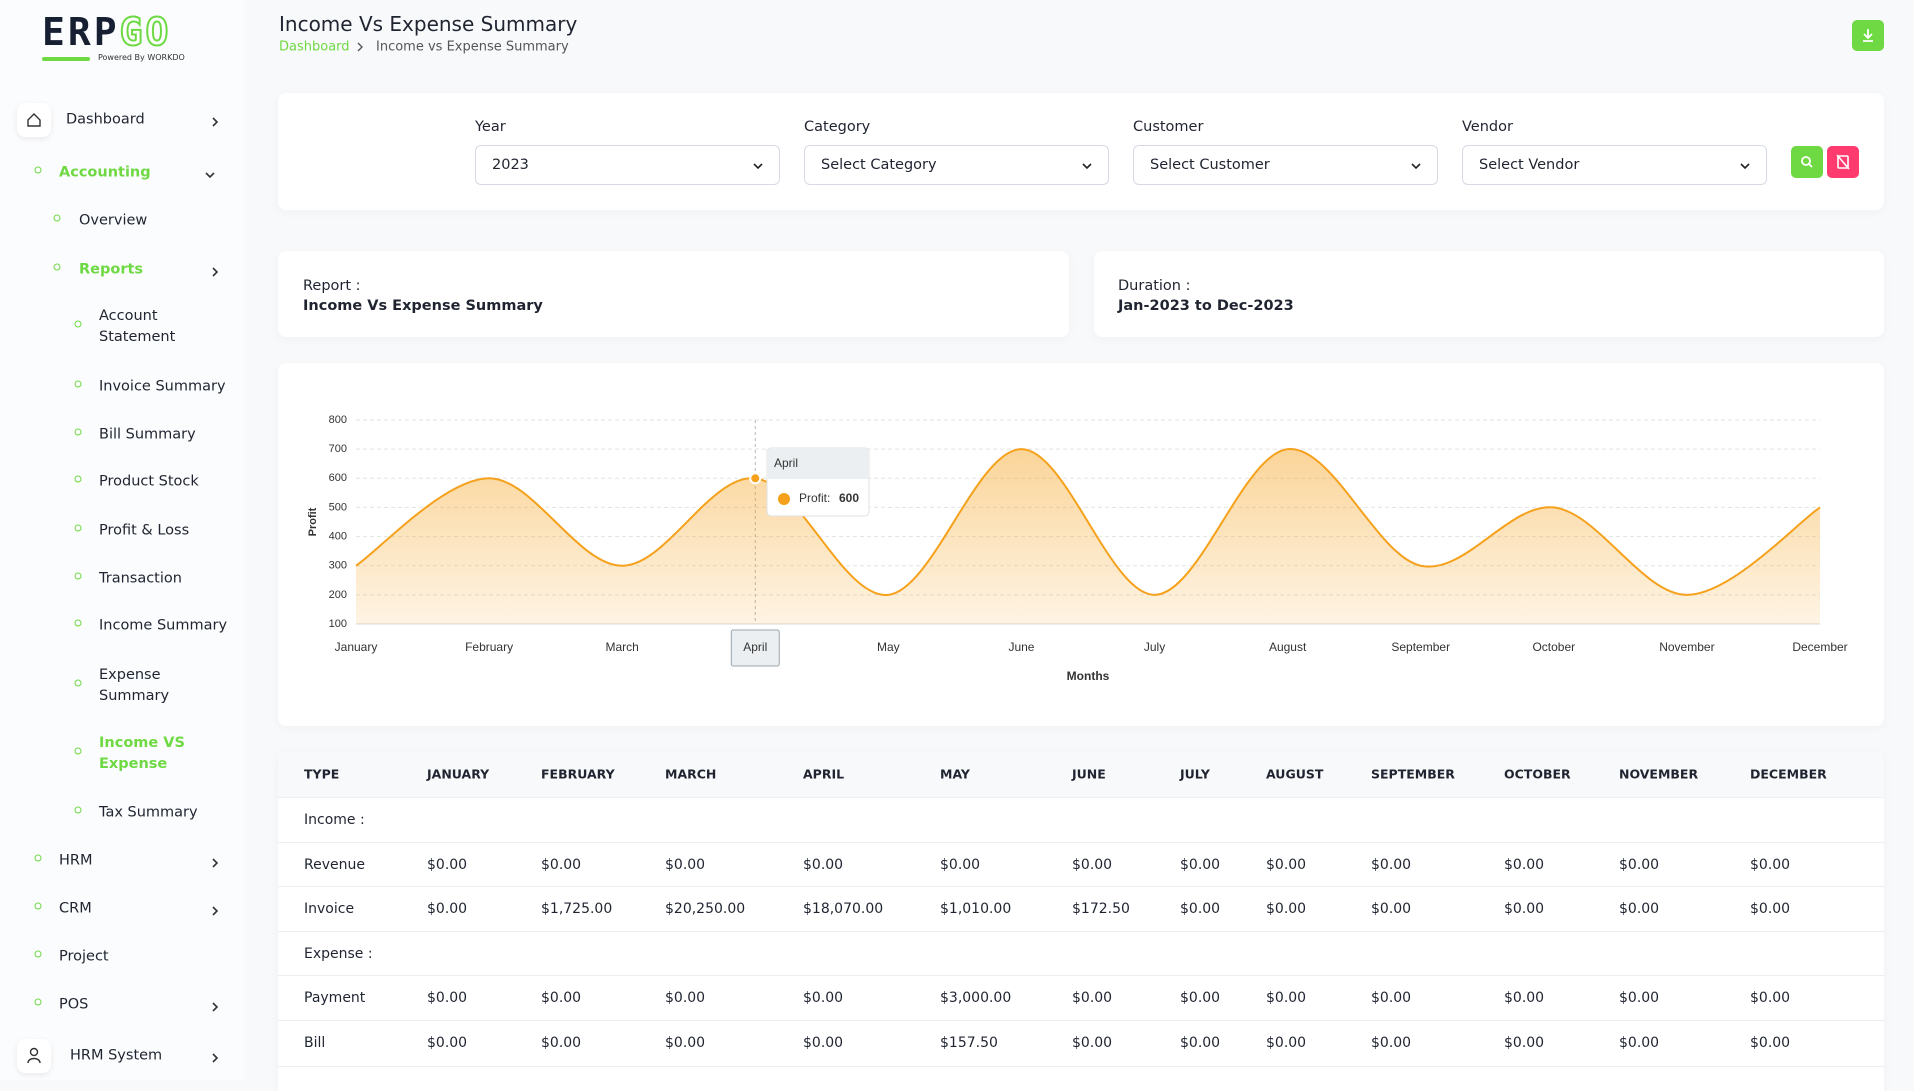  Describe the element at coordinates (137, 326) in the screenshot. I see `sidebar-item: Account Statement` at that location.